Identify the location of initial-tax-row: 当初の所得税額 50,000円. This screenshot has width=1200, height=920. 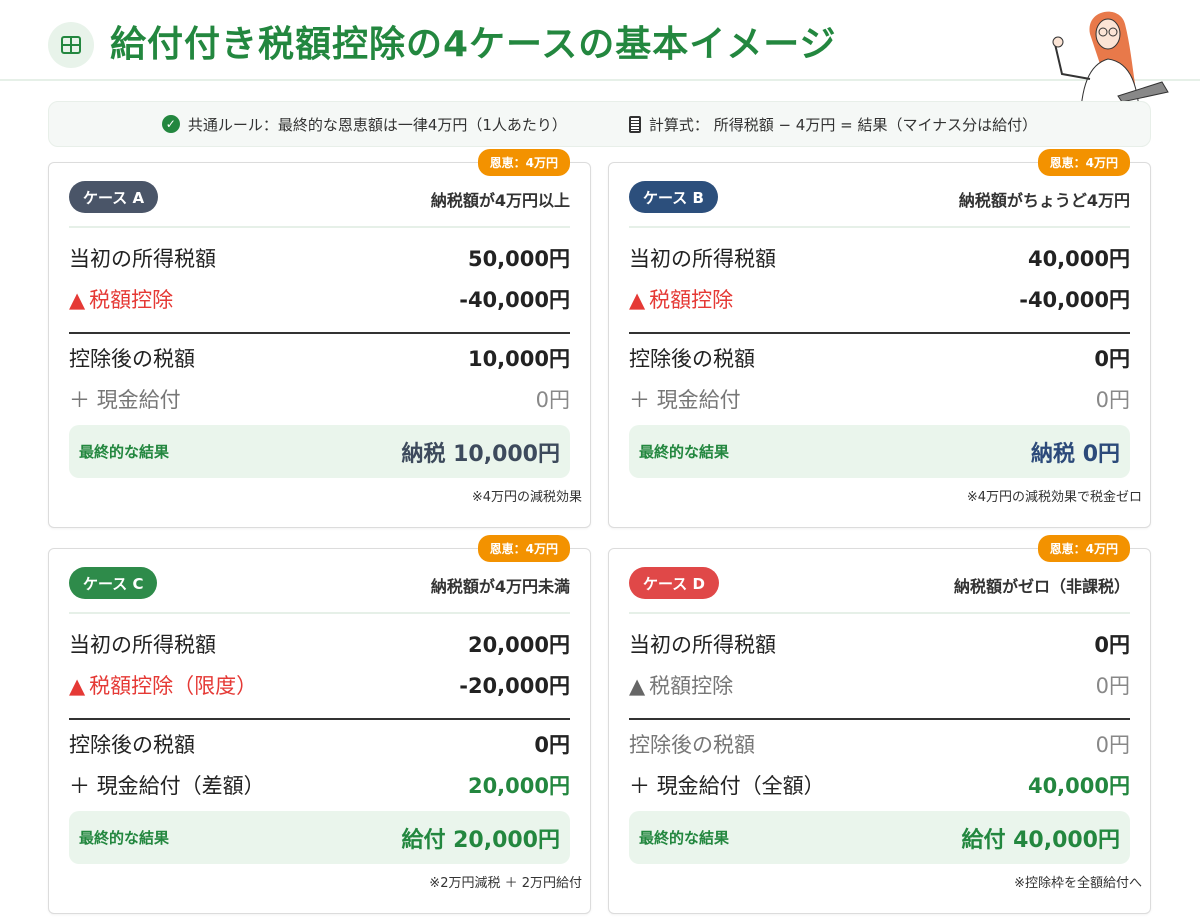
(319, 258).